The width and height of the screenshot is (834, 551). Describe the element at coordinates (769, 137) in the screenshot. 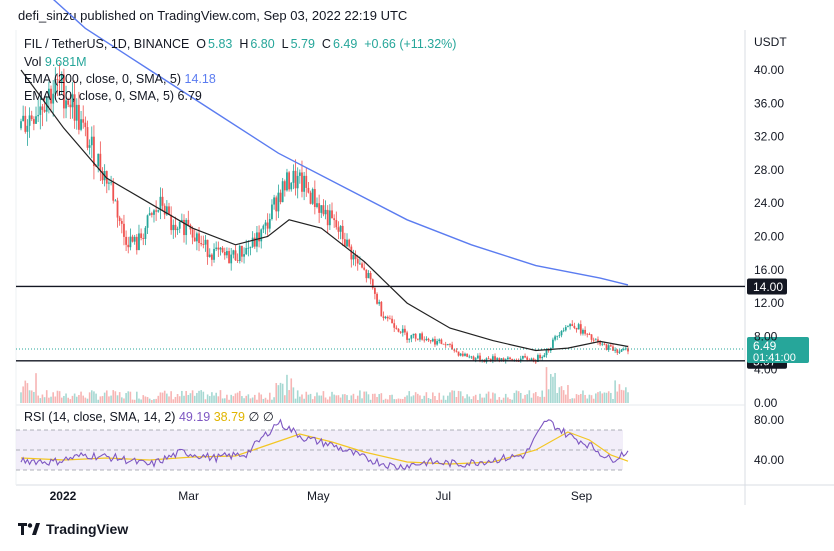

I see `price-tick-label: 32.00` at that location.